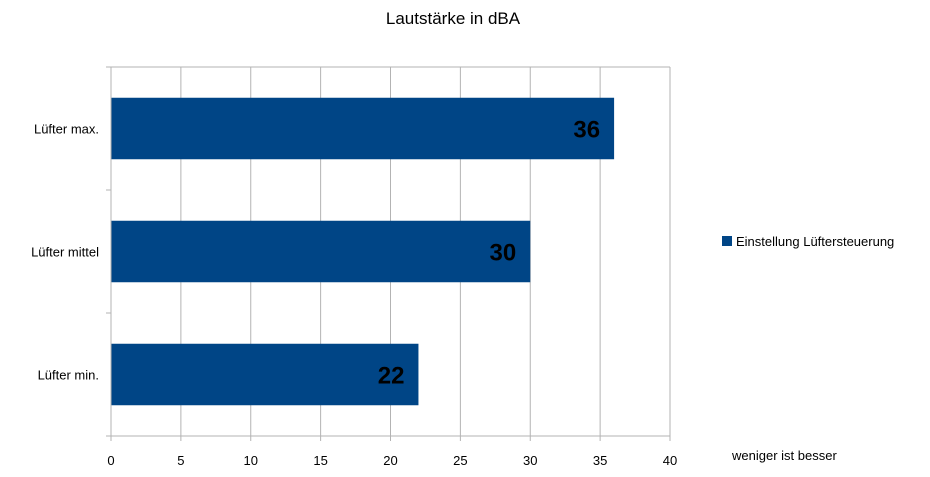 The height and width of the screenshot is (477, 930). I want to click on category-label: Lüfter min., so click(68, 375).